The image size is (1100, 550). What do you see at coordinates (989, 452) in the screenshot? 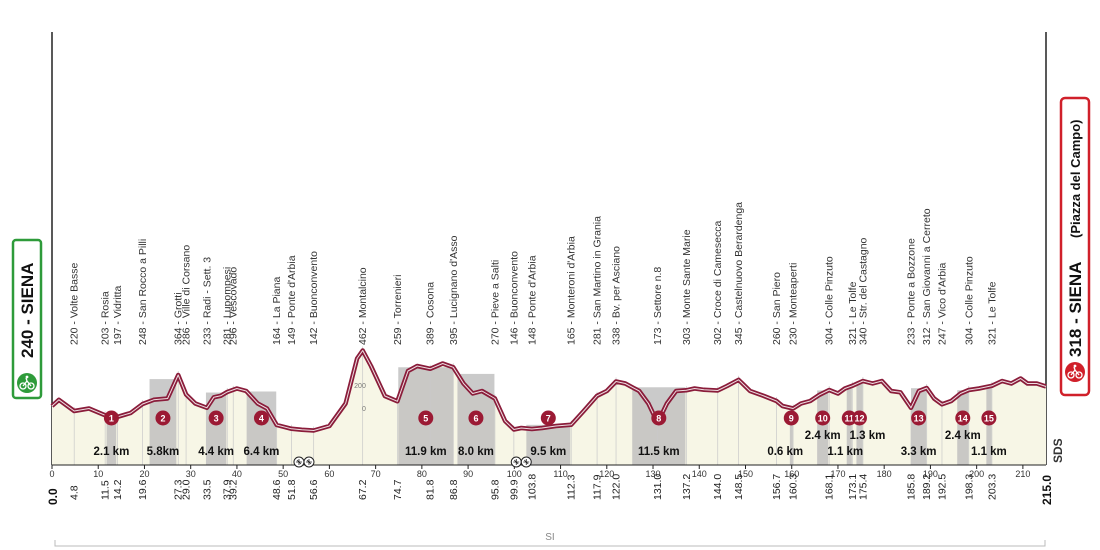
I see `sector-length-label: 1.1 km` at bounding box center [989, 452].